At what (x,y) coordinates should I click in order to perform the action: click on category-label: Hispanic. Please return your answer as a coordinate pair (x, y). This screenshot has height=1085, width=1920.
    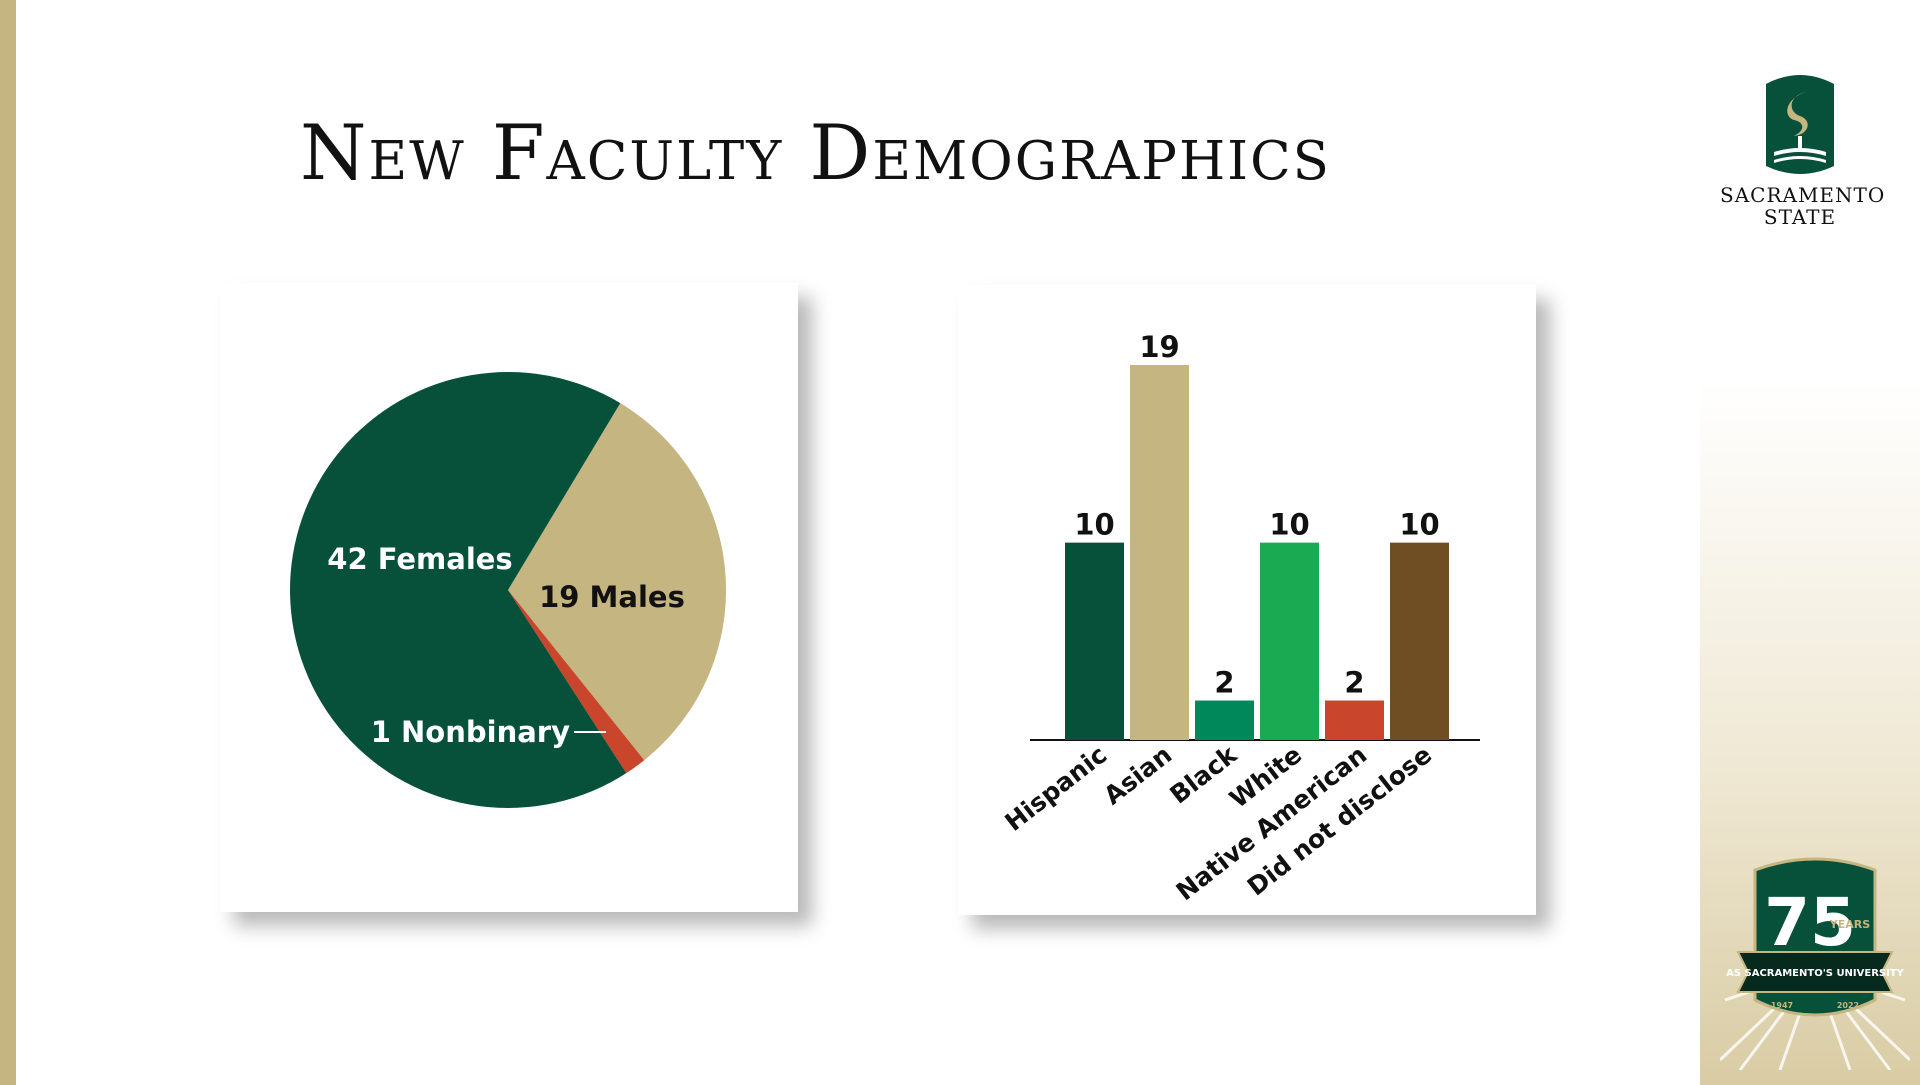
    Looking at the image, I should click on (1056, 788).